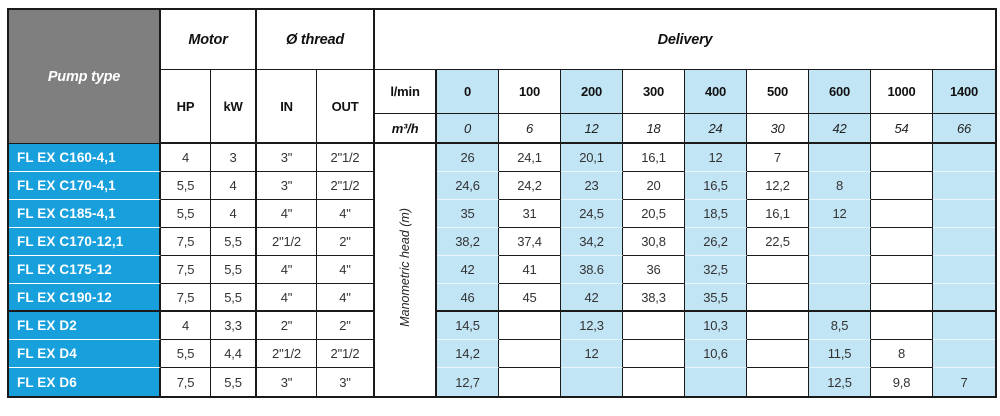 Image resolution: width=1000 pixels, height=416 pixels. I want to click on thread-out-cell: 2"1/2, so click(346, 354).